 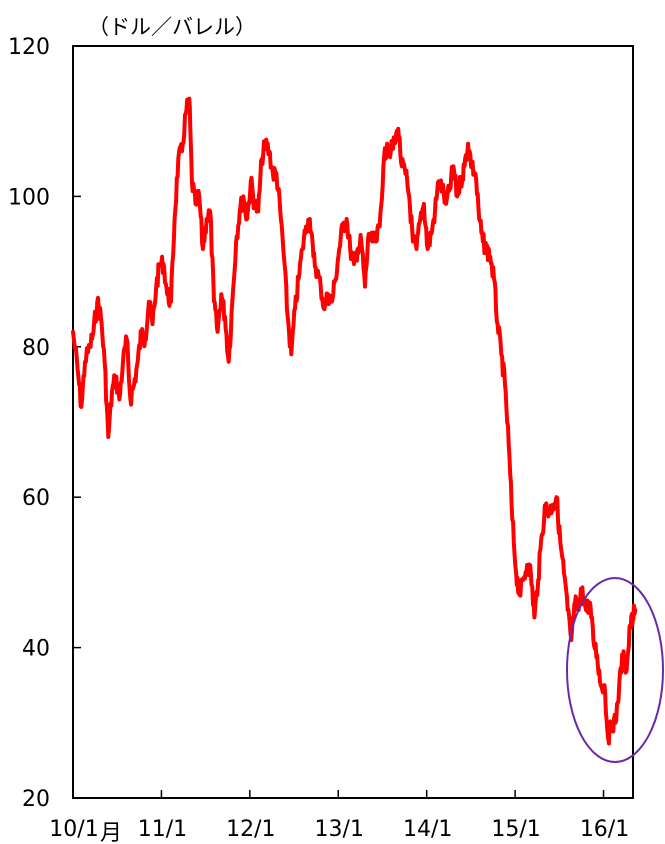 What do you see at coordinates (36, 498) in the screenshot?
I see `y-tick-label: 60` at bounding box center [36, 498].